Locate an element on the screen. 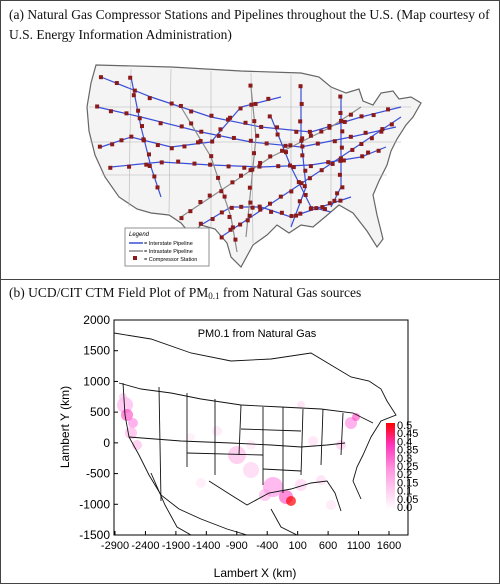 This screenshot has height=584, width=500. x-tick-label: 1600 is located at coordinates (389, 546).